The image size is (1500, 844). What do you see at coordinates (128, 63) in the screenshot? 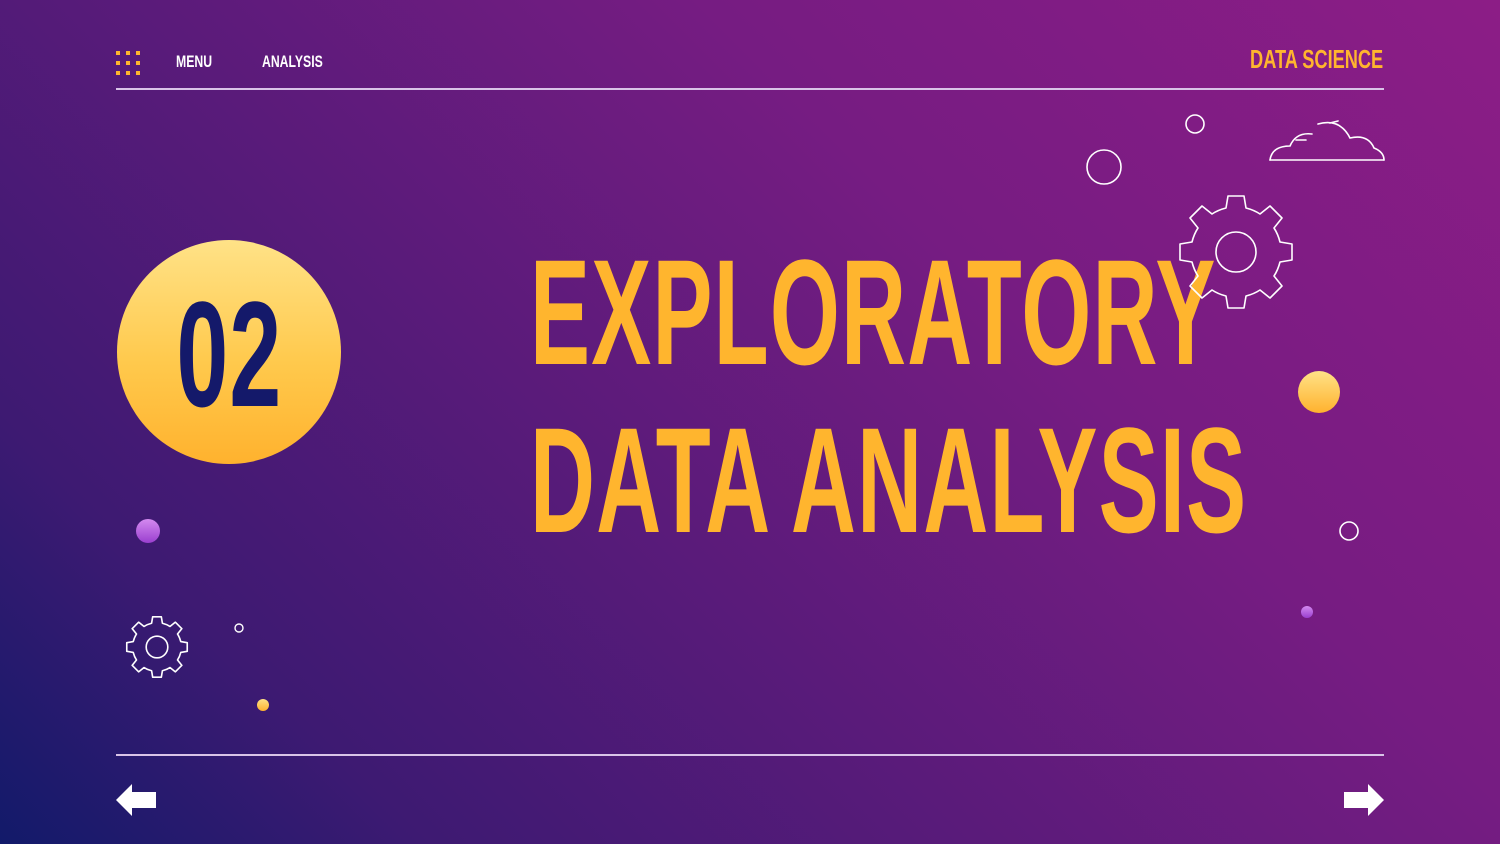
I see `grid-menu-icon` at bounding box center [128, 63].